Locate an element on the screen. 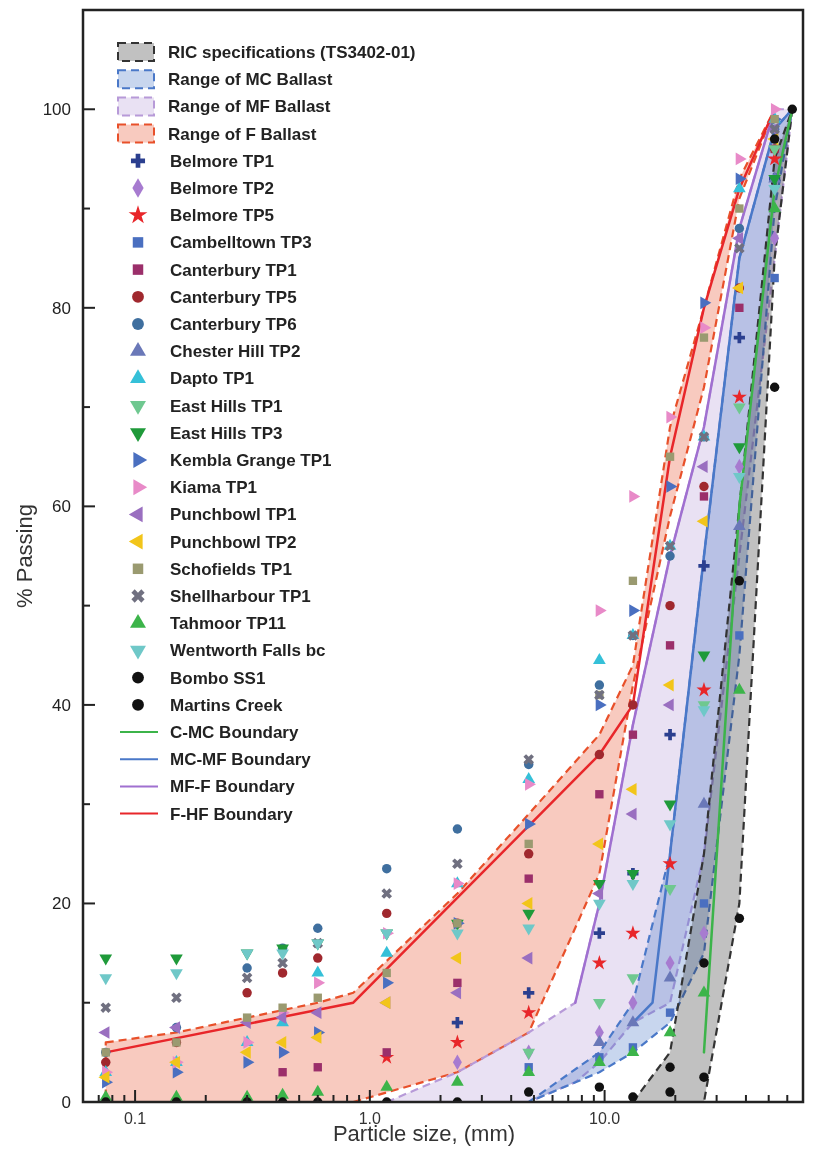 Image resolution: width=813 pixels, height=1155 pixels. y-tick-label: 100 is located at coordinates (56, 110).